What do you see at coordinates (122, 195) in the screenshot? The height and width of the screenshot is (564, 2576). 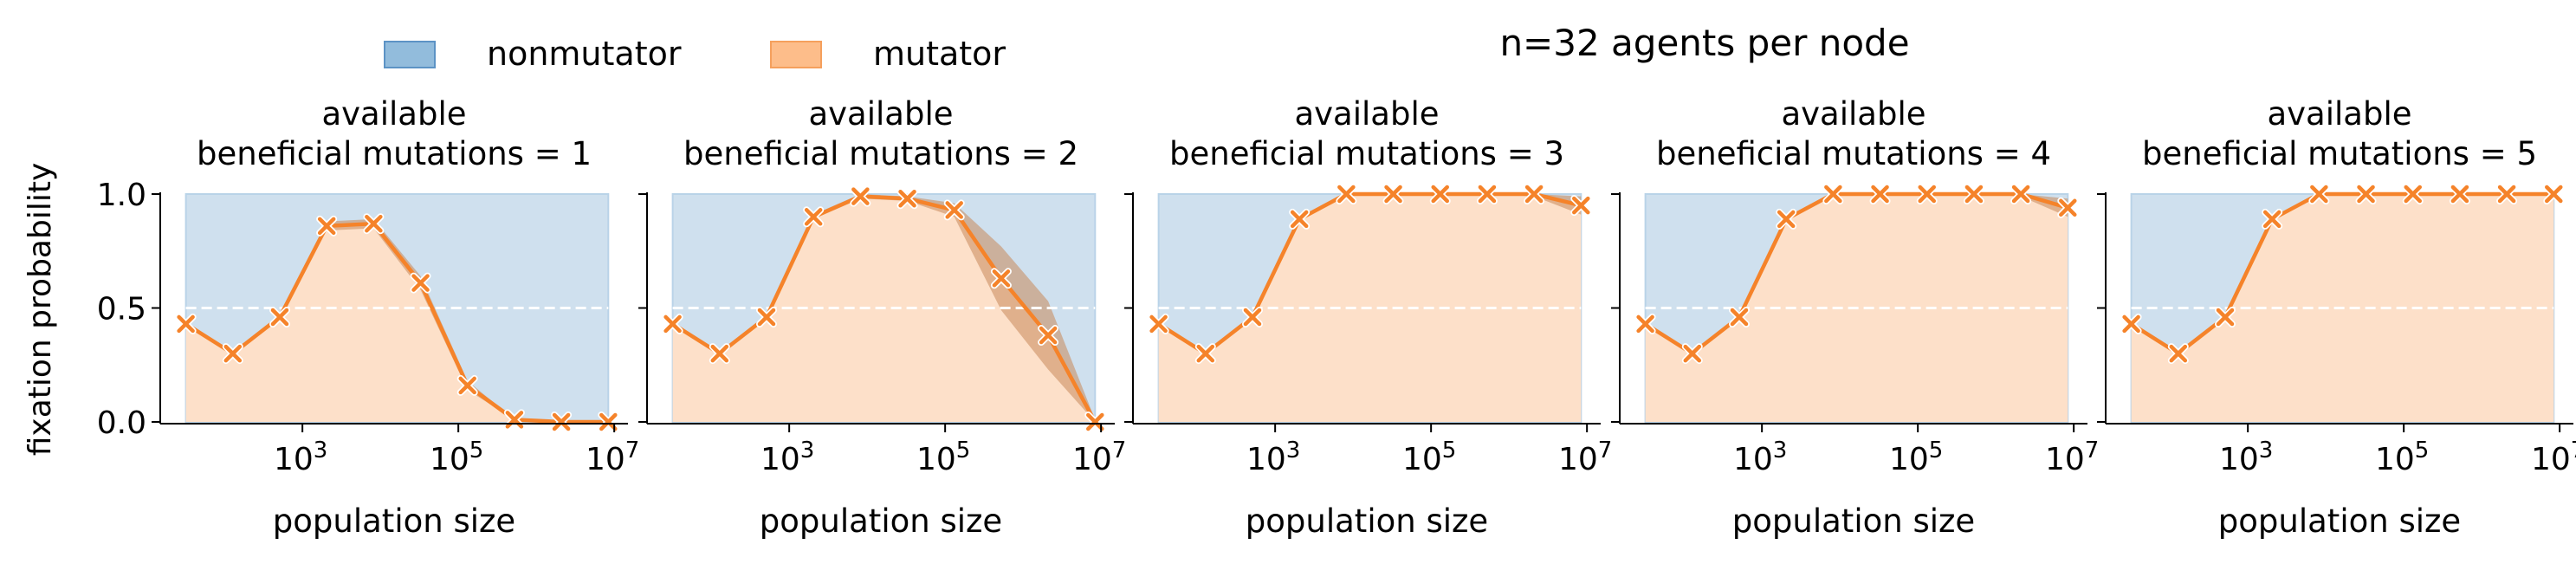 I see `y-tick-label: 1.0` at bounding box center [122, 195].